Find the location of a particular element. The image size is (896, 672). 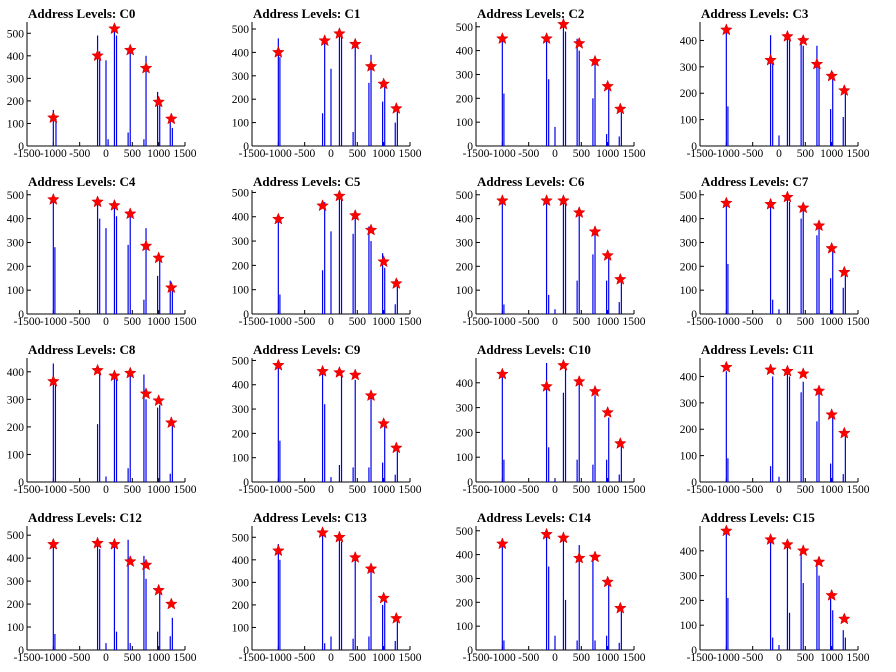

panel-title: Address Levels: C8 is located at coordinates (82, 349).